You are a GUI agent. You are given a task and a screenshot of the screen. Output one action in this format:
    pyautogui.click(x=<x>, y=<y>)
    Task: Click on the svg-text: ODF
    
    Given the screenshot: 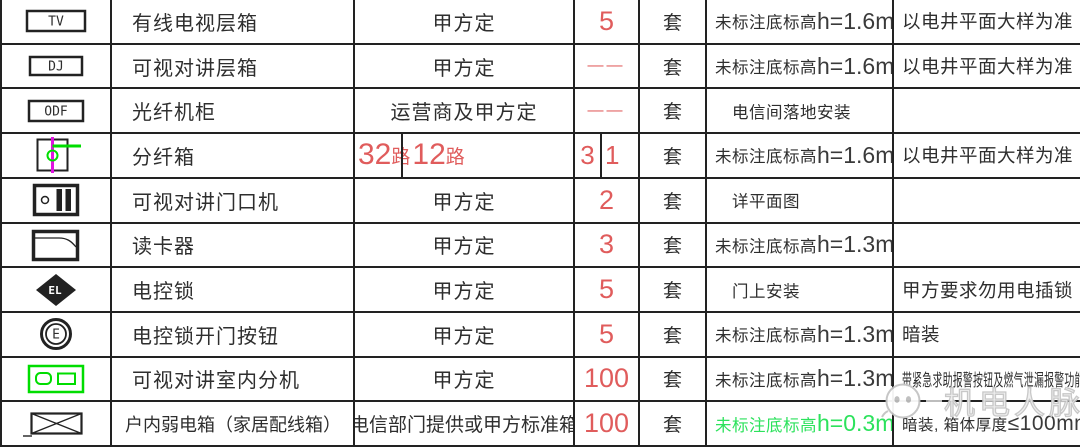 What is the action you would take?
    pyautogui.click(x=56, y=111)
    